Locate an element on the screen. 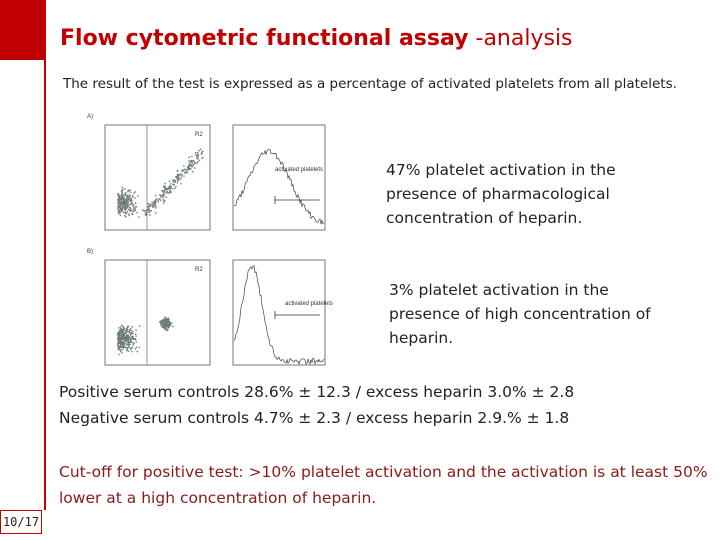 The height and width of the screenshot is (540, 720). panel-label: B) is located at coordinates (90, 252).